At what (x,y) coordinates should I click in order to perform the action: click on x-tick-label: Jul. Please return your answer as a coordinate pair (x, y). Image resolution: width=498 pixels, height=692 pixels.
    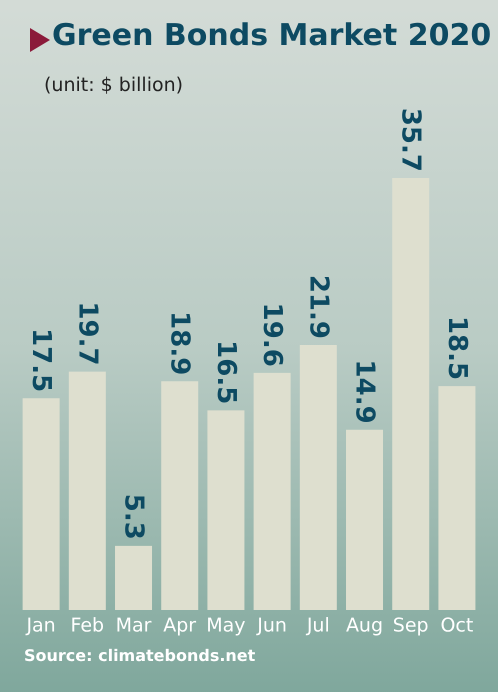
    Looking at the image, I should click on (318, 625).